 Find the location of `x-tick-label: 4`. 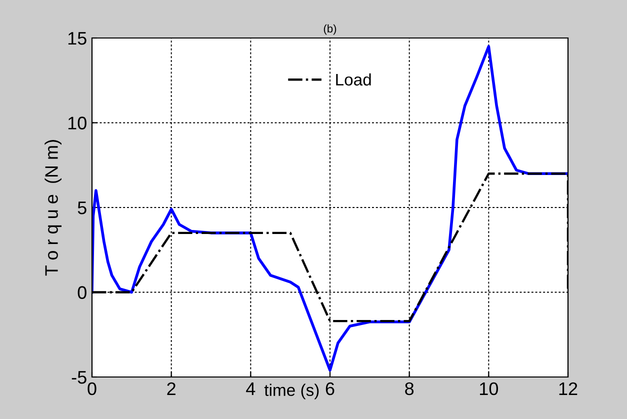

x-tick-label: 4 is located at coordinates (251, 388).